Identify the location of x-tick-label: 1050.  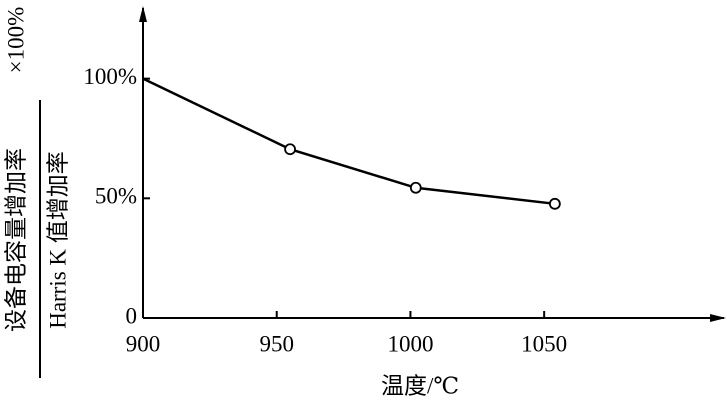
(544, 343).